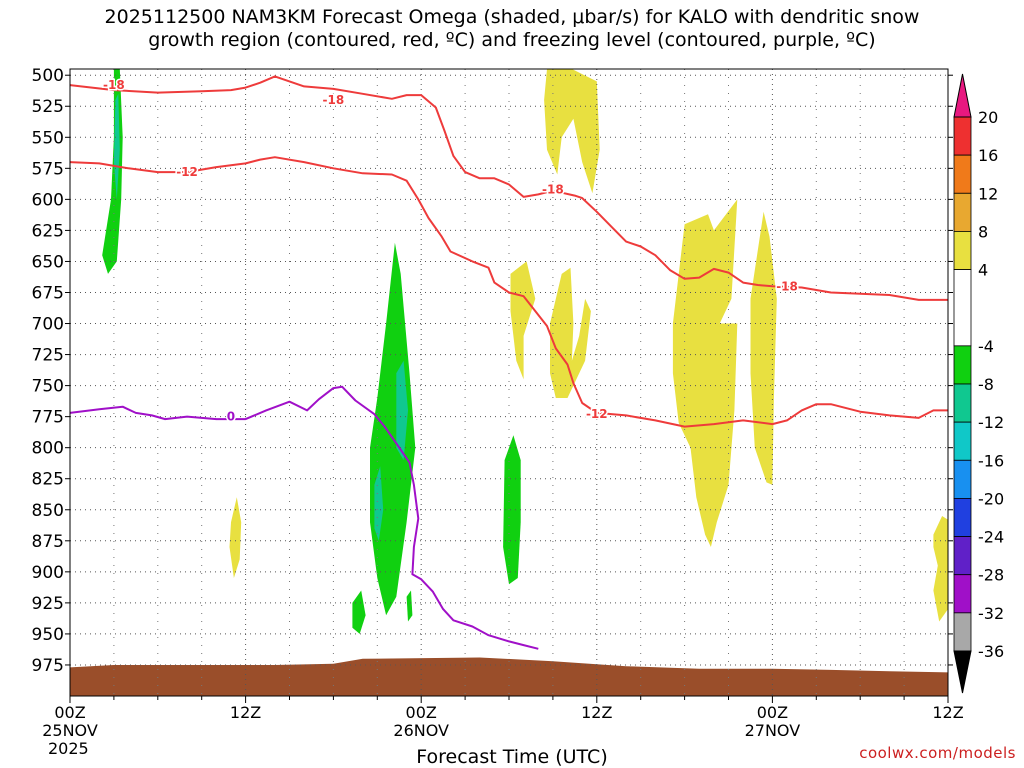 The image size is (1024, 768). What do you see at coordinates (48, 573) in the screenshot?
I see `y-tick-label: 900` at bounding box center [48, 573].